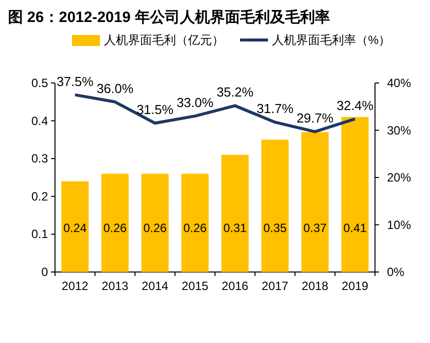  I want to click on y-tick-label: 0.4, so click(39, 121).